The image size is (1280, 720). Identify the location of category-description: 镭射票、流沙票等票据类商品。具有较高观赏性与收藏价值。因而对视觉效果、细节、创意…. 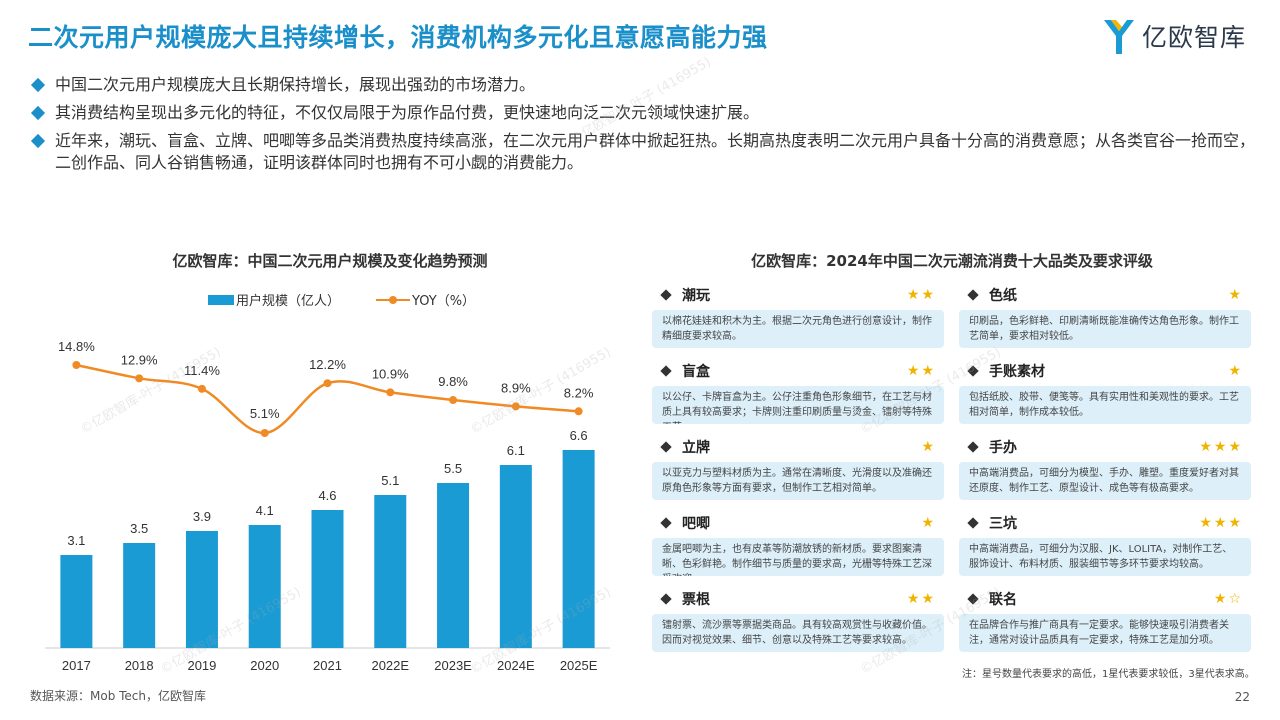
(798, 633).